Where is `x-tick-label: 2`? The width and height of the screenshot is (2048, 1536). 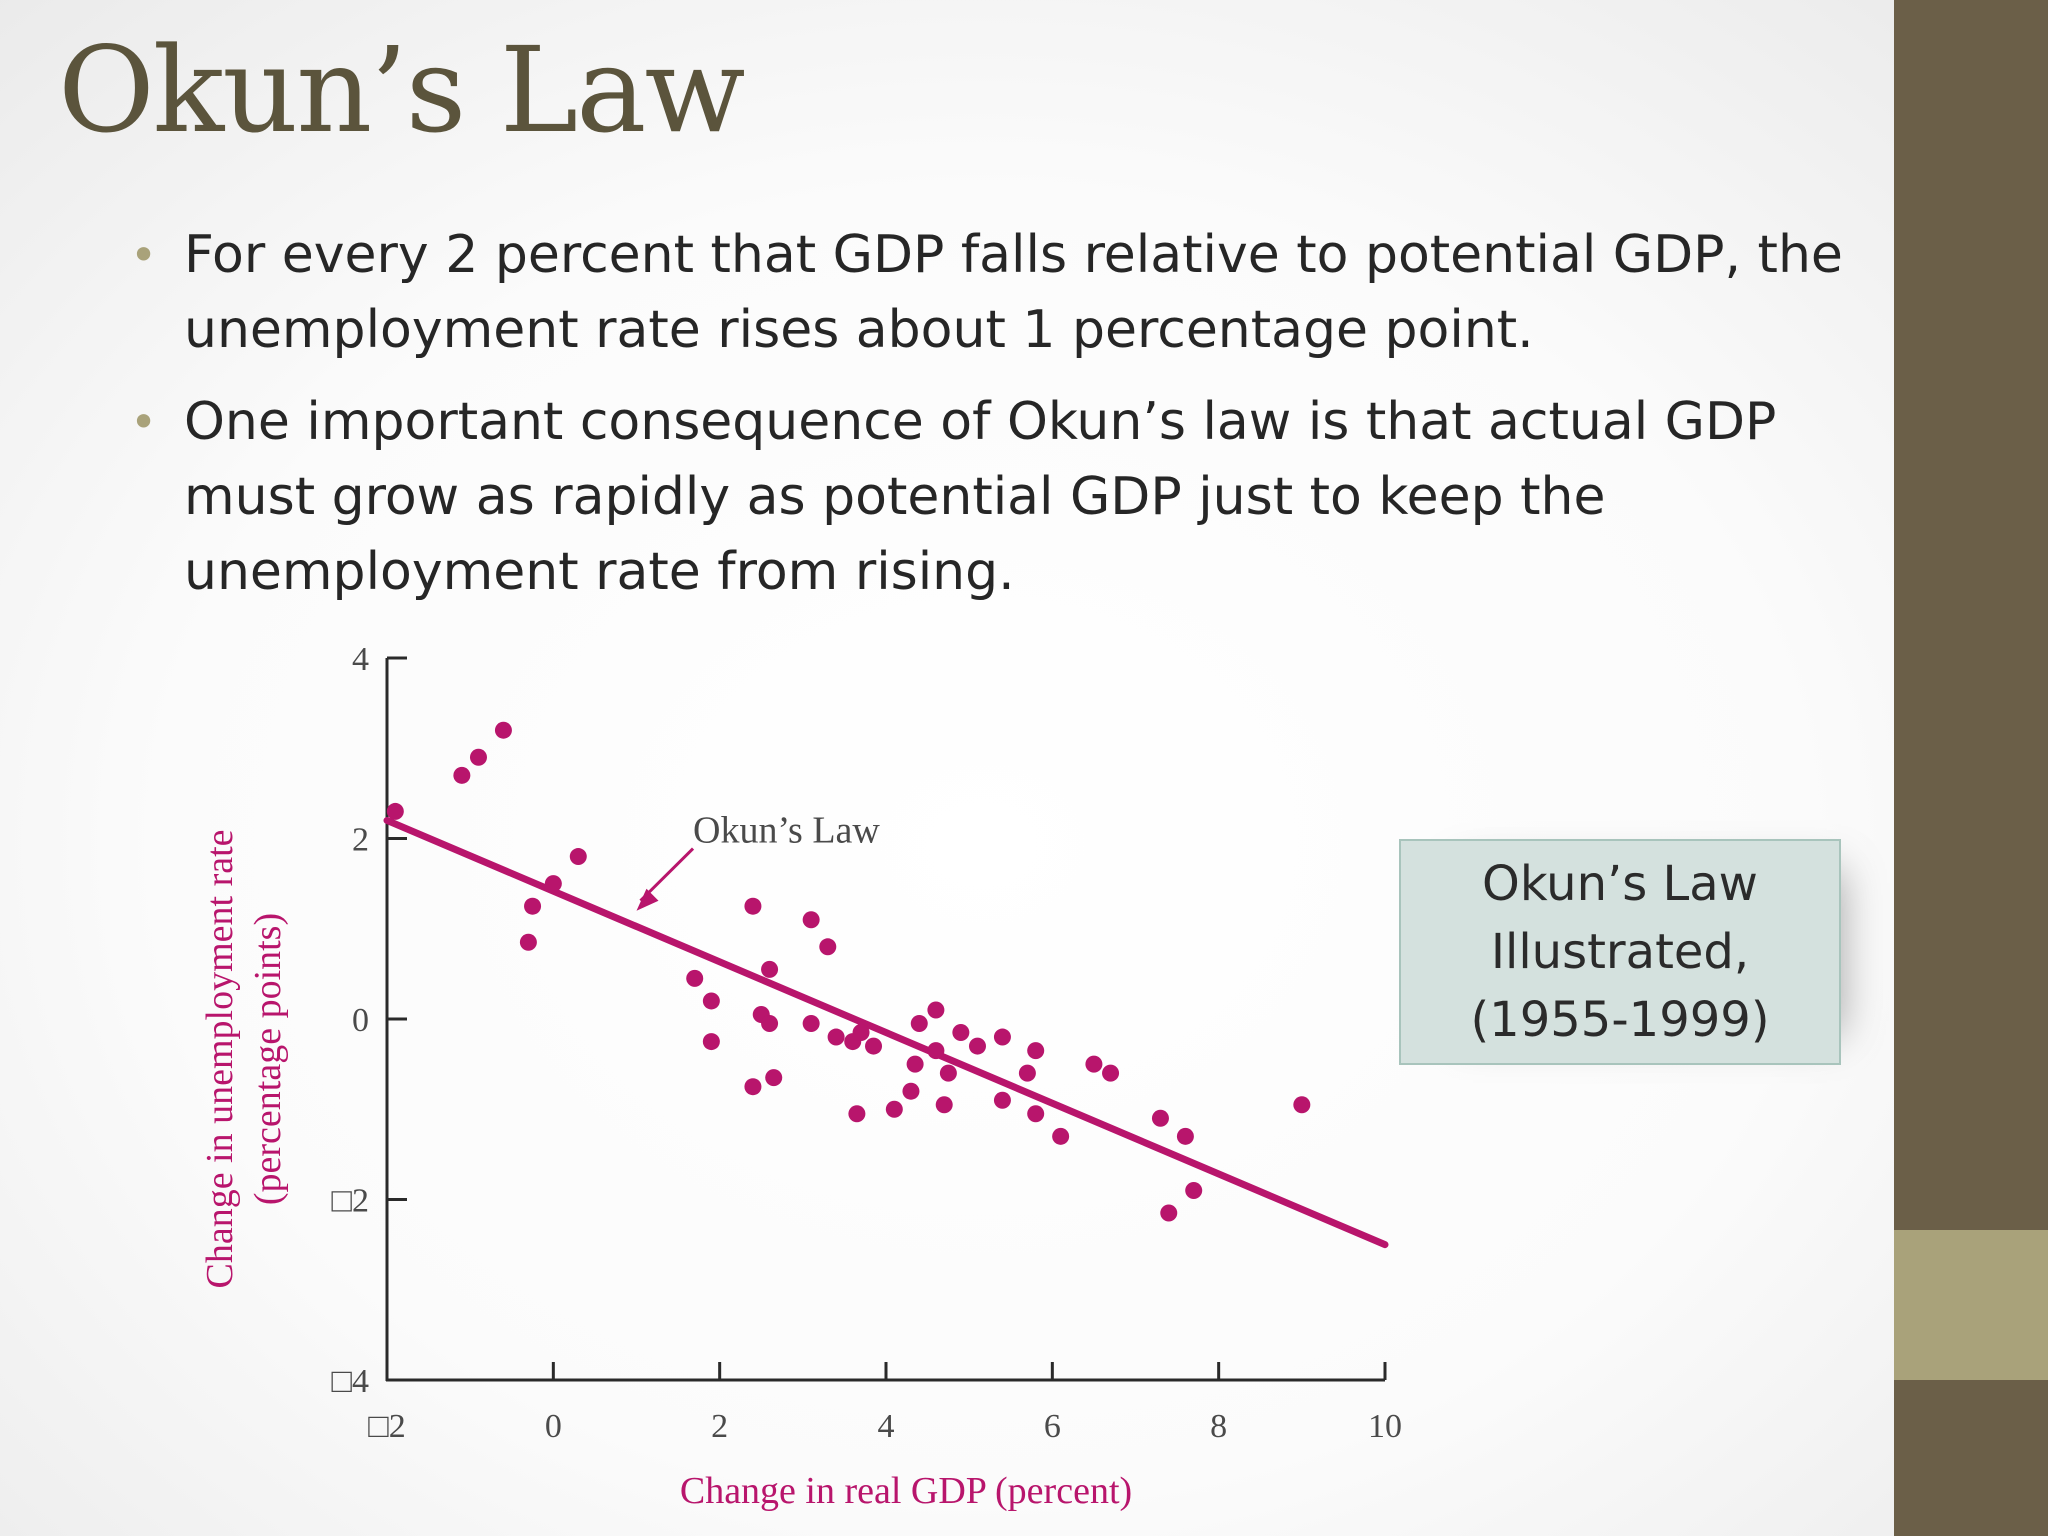 x-tick-label: 2 is located at coordinates (719, 1426).